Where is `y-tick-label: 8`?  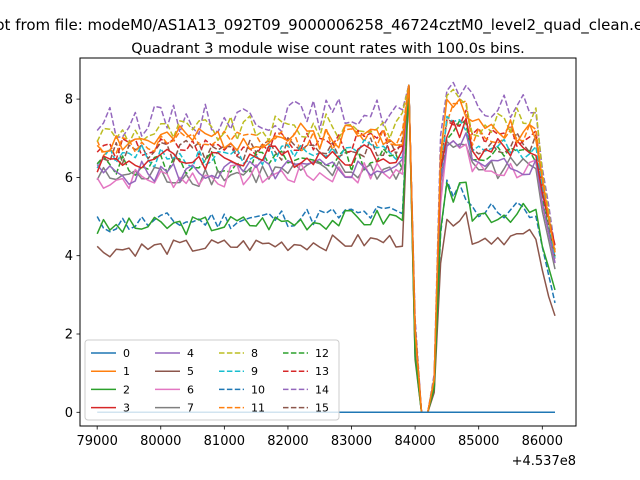
y-tick-label: 8 is located at coordinates (69, 100).